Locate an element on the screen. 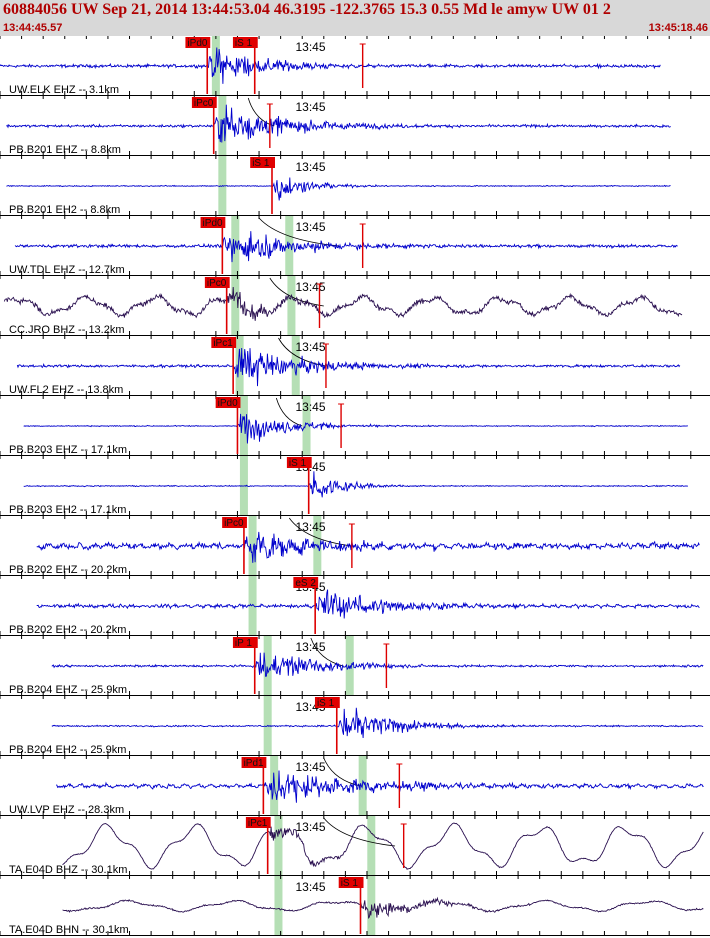  station-label: PB.B204 EH2 -- 25.9km is located at coordinates (67, 750).